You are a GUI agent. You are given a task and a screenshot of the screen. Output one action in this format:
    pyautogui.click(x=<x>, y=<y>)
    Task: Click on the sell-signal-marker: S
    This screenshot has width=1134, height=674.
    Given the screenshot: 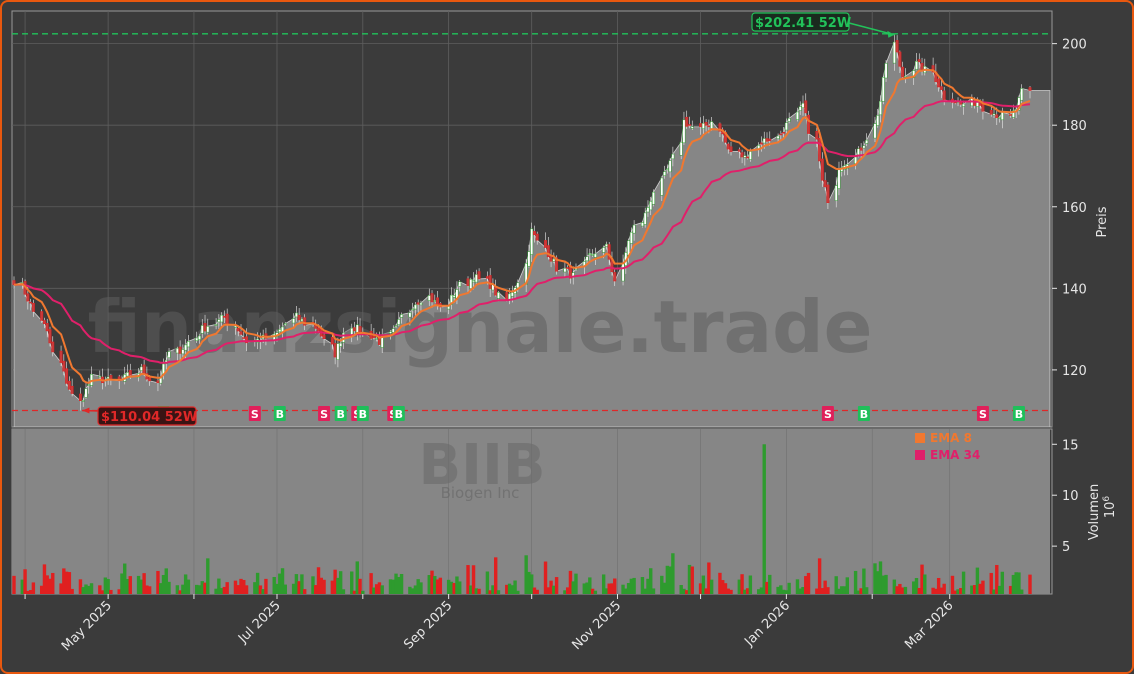 What is the action you would take?
    pyautogui.click(x=324, y=413)
    